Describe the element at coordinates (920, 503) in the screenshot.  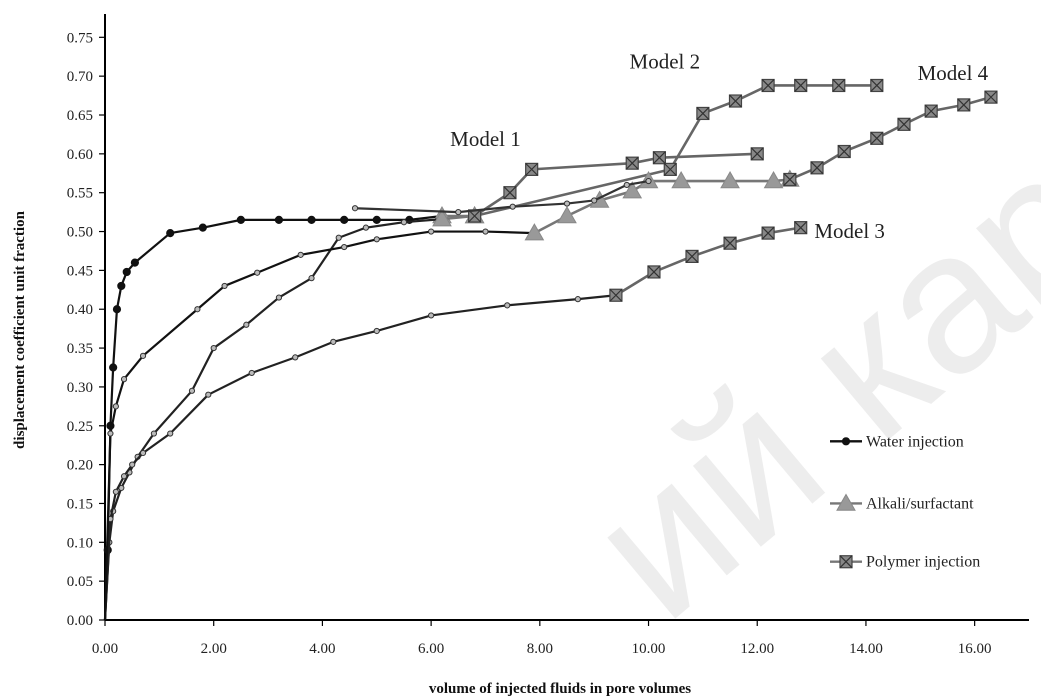
I see `legend-label: Alkali/surfactant` at that location.